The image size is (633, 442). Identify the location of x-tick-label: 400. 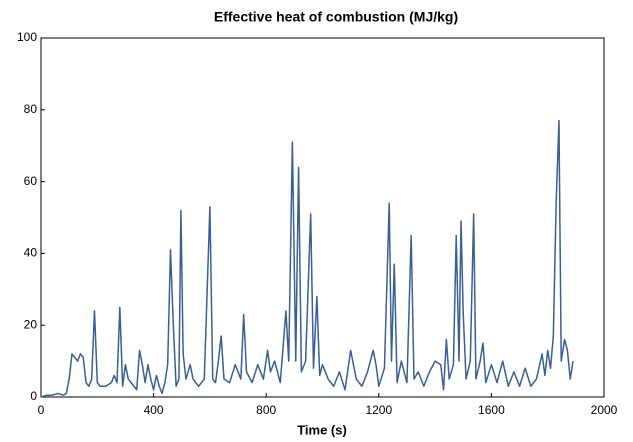
(154, 410).